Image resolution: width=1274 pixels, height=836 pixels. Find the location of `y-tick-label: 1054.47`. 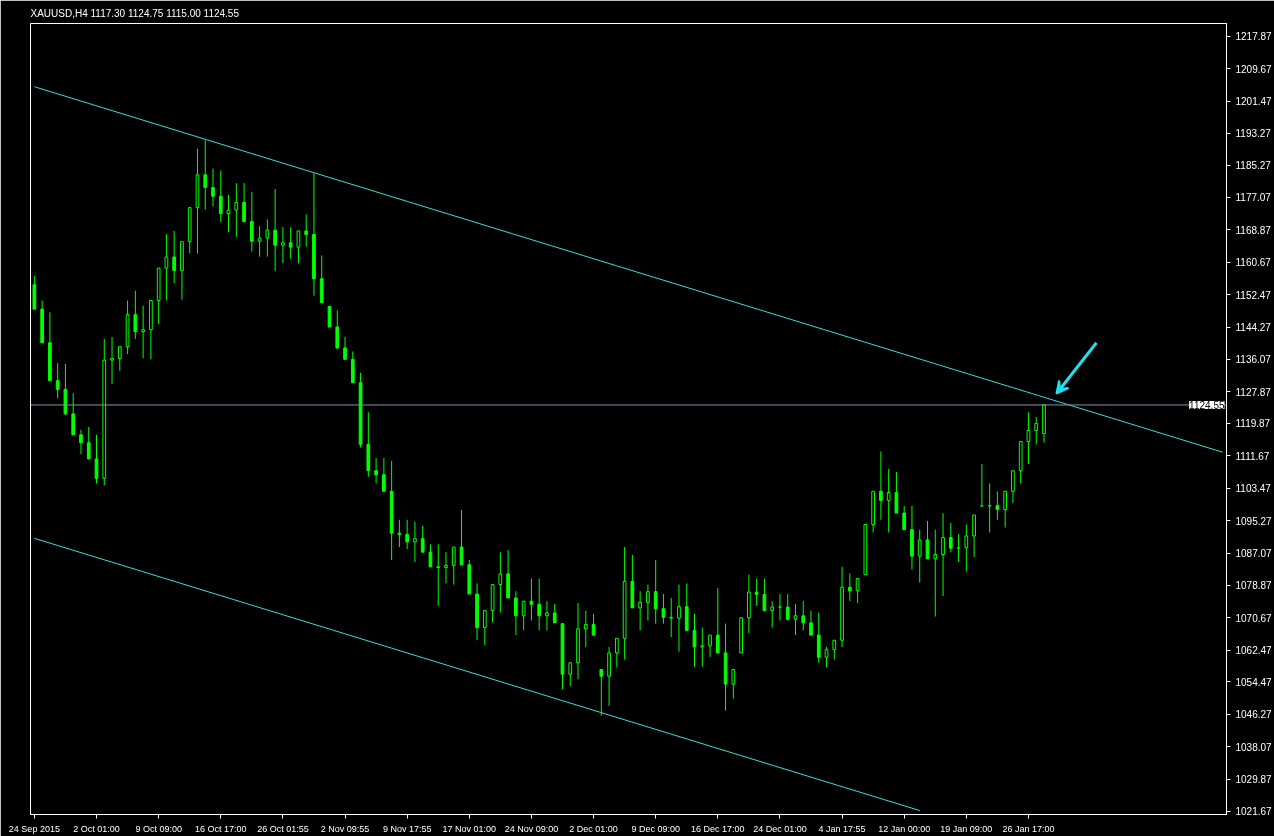

y-tick-label: 1054.47 is located at coordinates (1254, 682).